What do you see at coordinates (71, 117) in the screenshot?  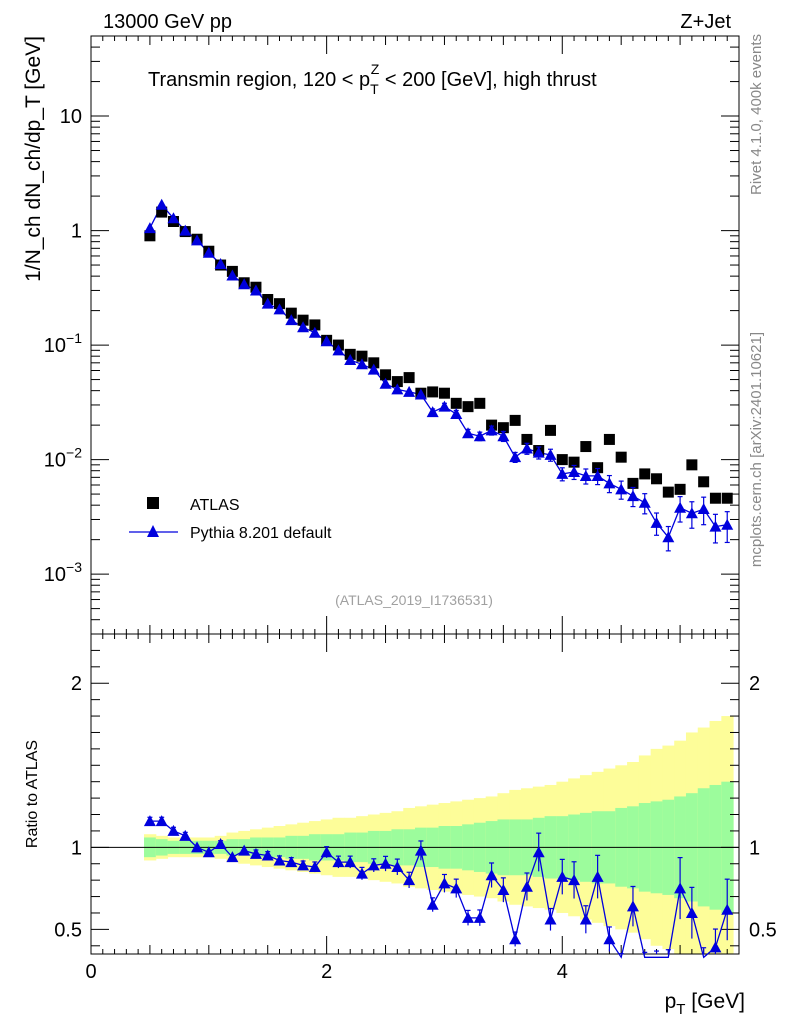 I see `y-tick-label: 10` at bounding box center [71, 117].